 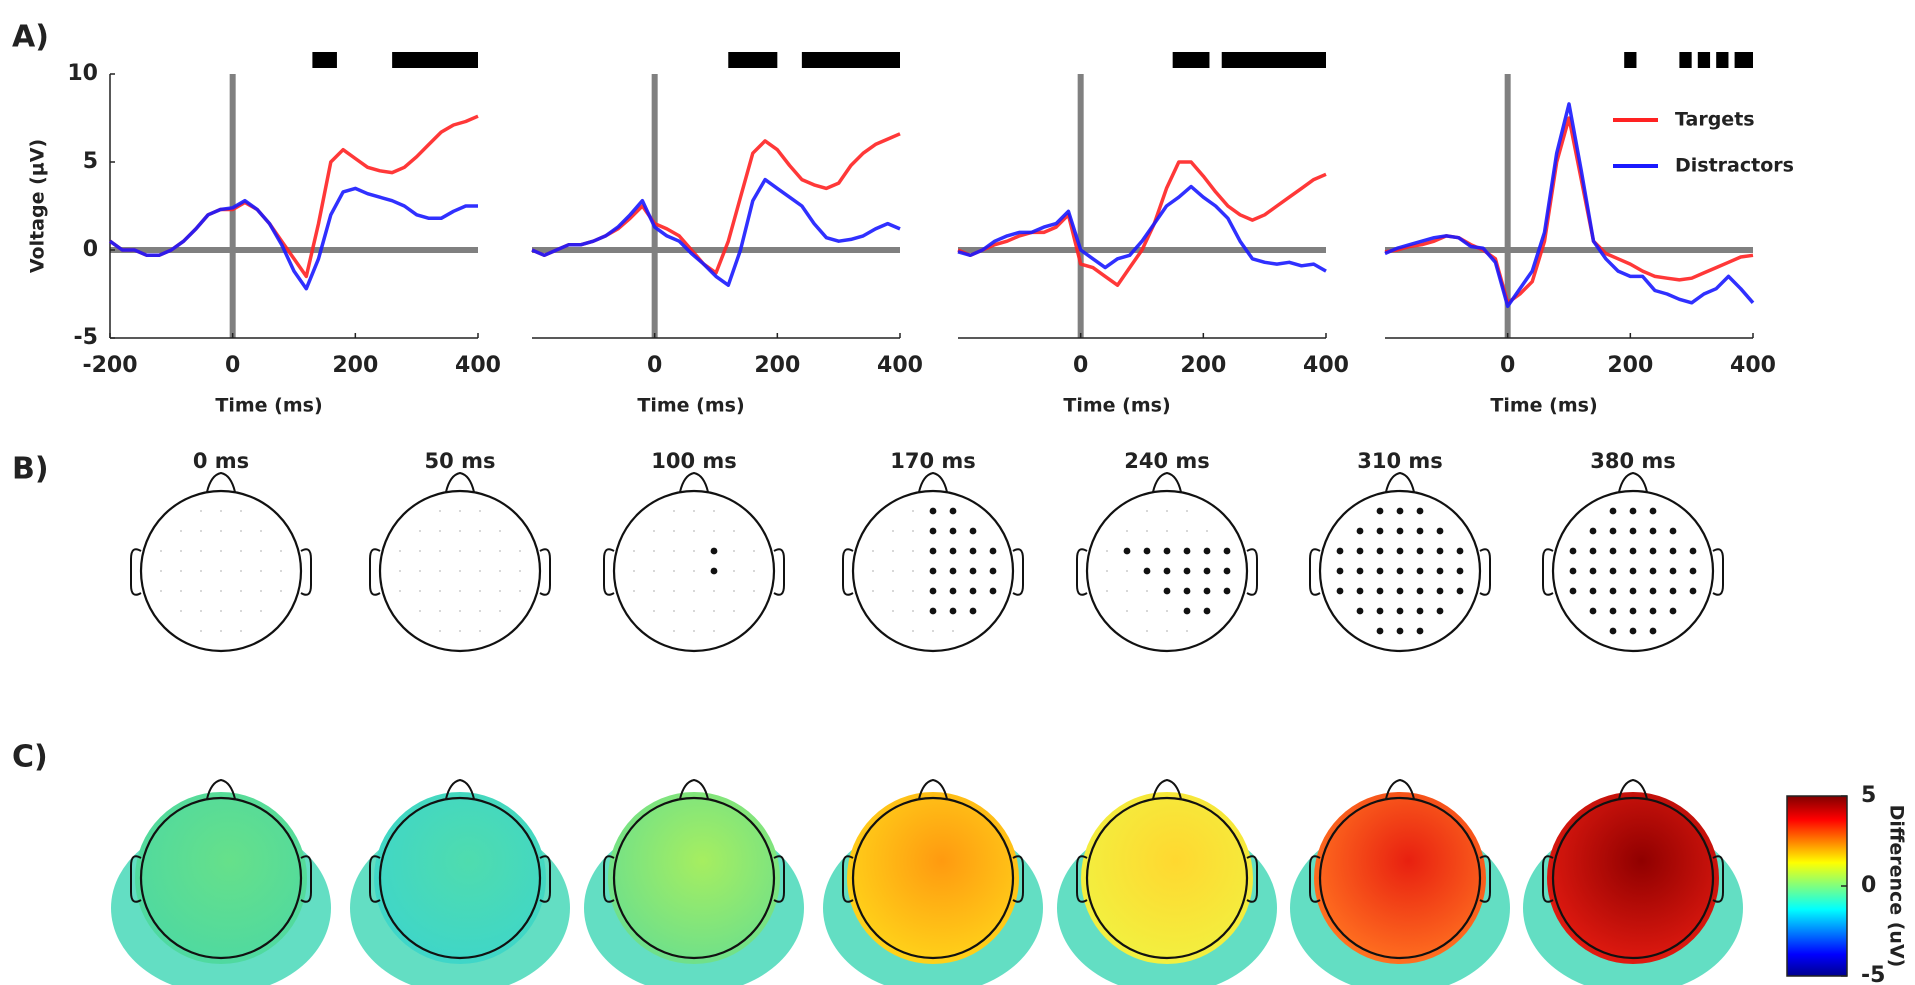 I want to click on panel-label: B), so click(x=30, y=469).